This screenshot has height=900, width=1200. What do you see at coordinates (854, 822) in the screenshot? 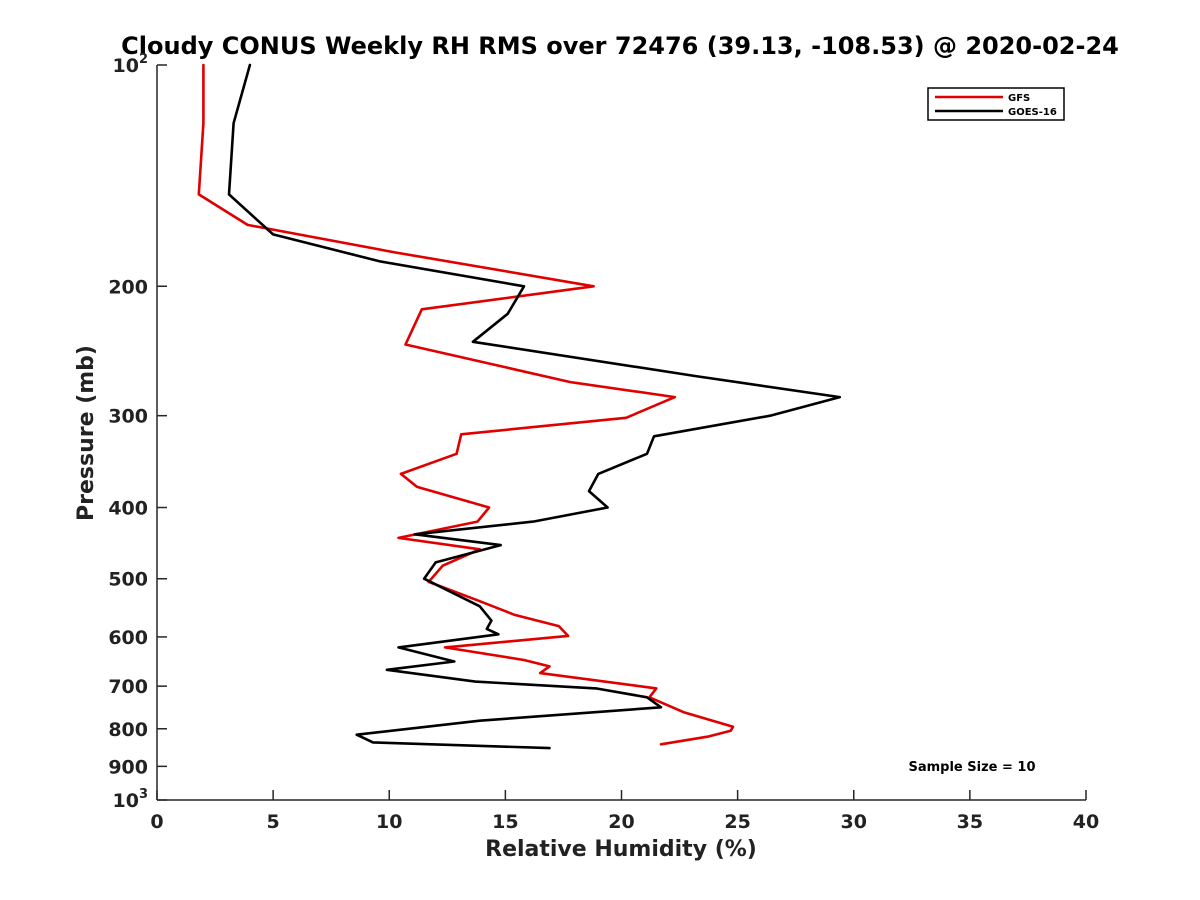
I see `x-tick-label: 30` at bounding box center [854, 822].